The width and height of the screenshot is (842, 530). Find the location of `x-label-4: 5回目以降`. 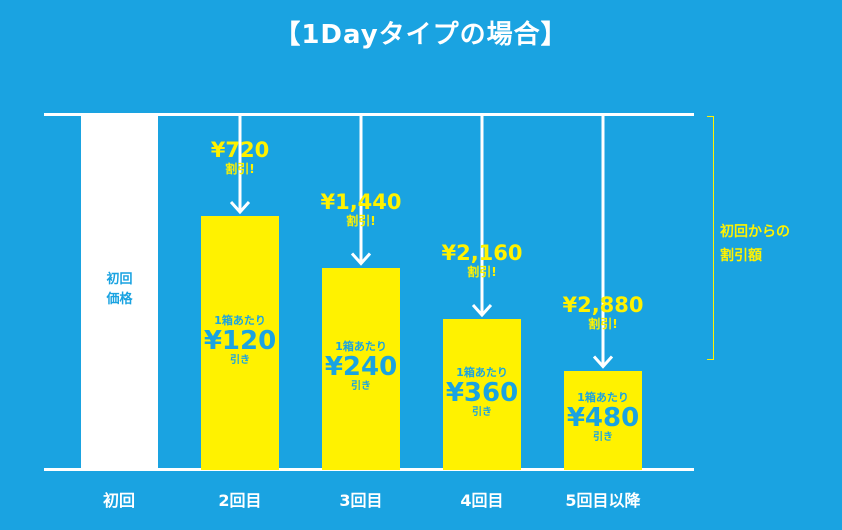

x-label-4: 5回目以降 is located at coordinates (603, 500).